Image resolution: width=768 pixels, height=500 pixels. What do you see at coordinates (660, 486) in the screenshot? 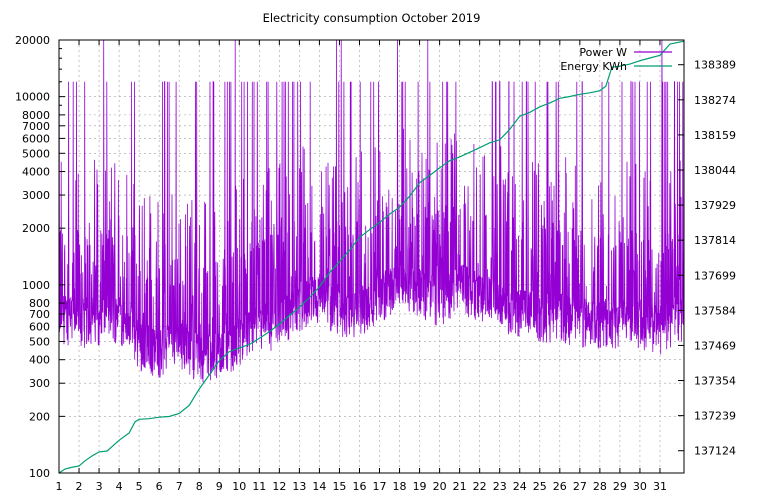
I see `x-tick-label: 31` at bounding box center [660, 486].